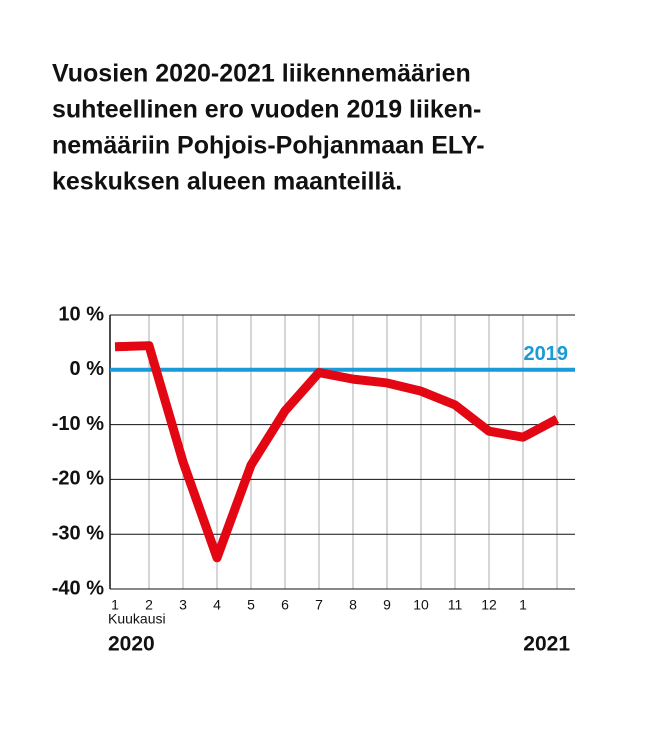 The width and height of the screenshot is (670, 734). I want to click on reference-label: 2019, so click(546, 354).